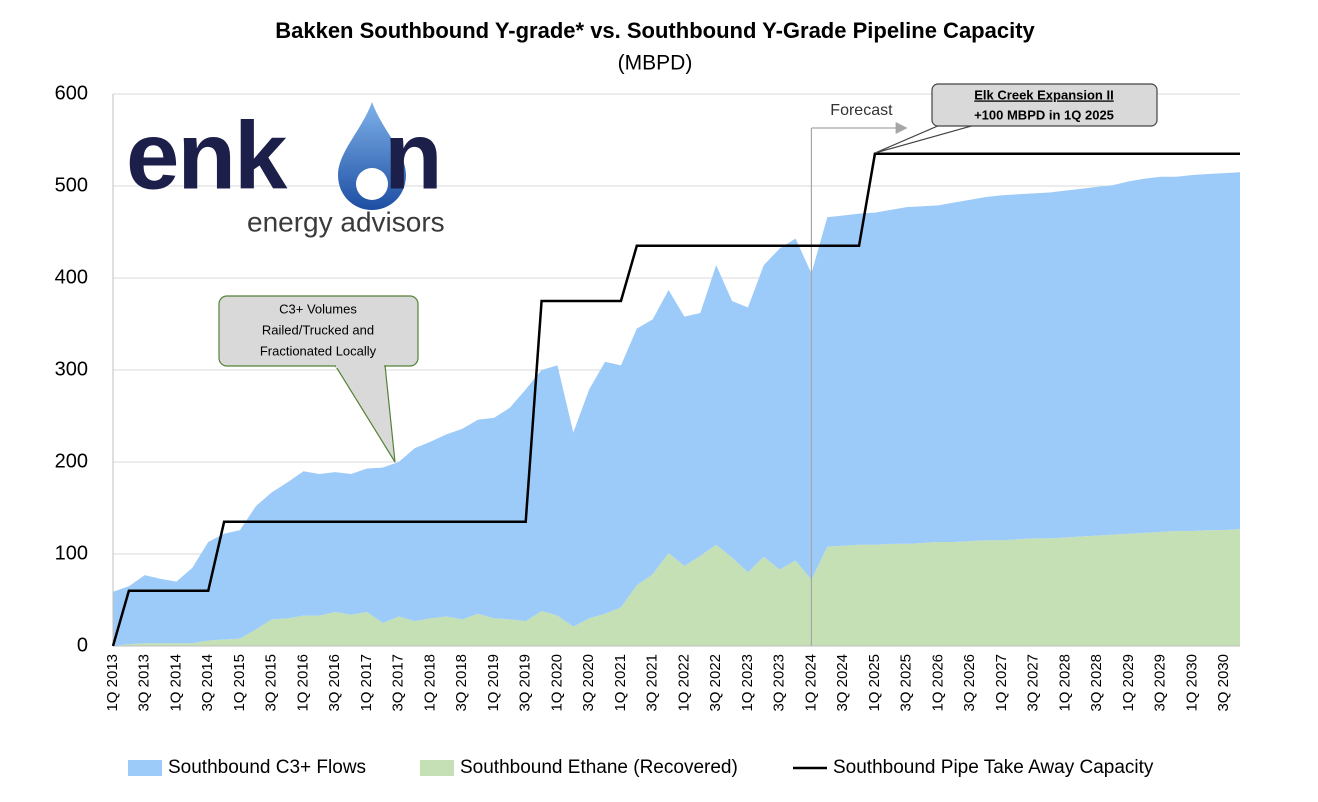 This screenshot has height=802, width=1318. Describe the element at coordinates (525, 683) in the screenshot. I see `x-tick-label: 3Q 2019` at that location.